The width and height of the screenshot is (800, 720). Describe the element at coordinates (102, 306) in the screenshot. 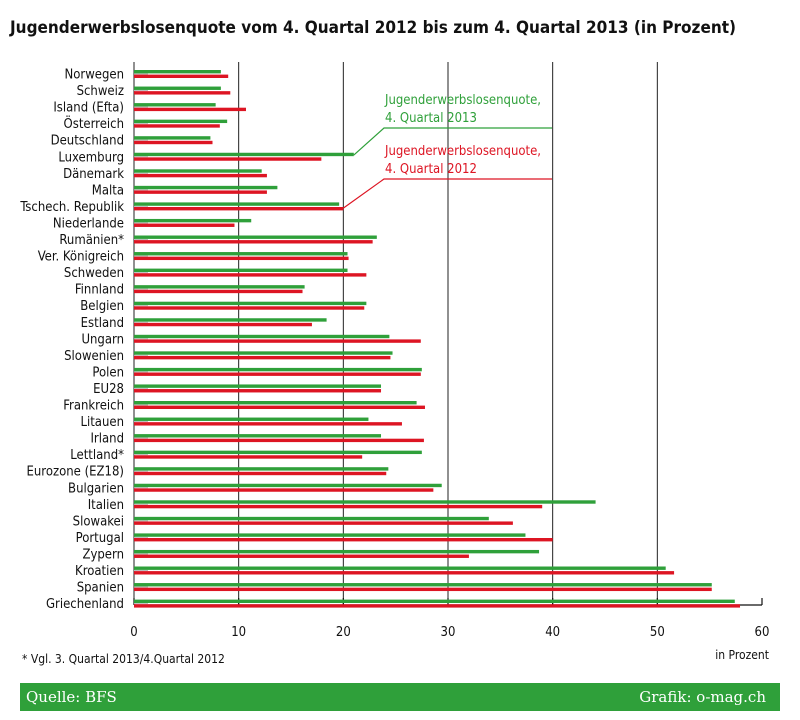

I see `category-14-label: Belgien` at that location.